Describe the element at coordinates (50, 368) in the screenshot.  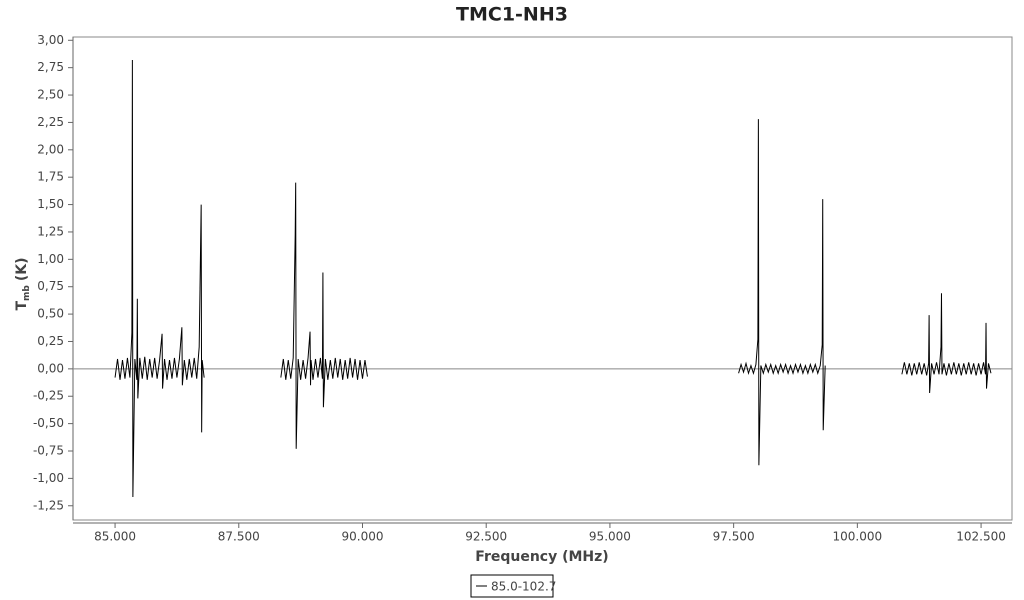
I see `y-tick-label: 0,00` at that location.